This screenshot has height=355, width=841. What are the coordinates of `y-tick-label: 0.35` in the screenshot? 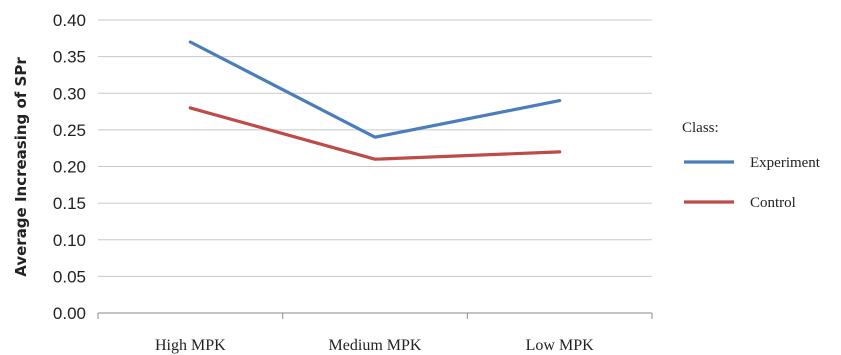 It's located at (69, 57).